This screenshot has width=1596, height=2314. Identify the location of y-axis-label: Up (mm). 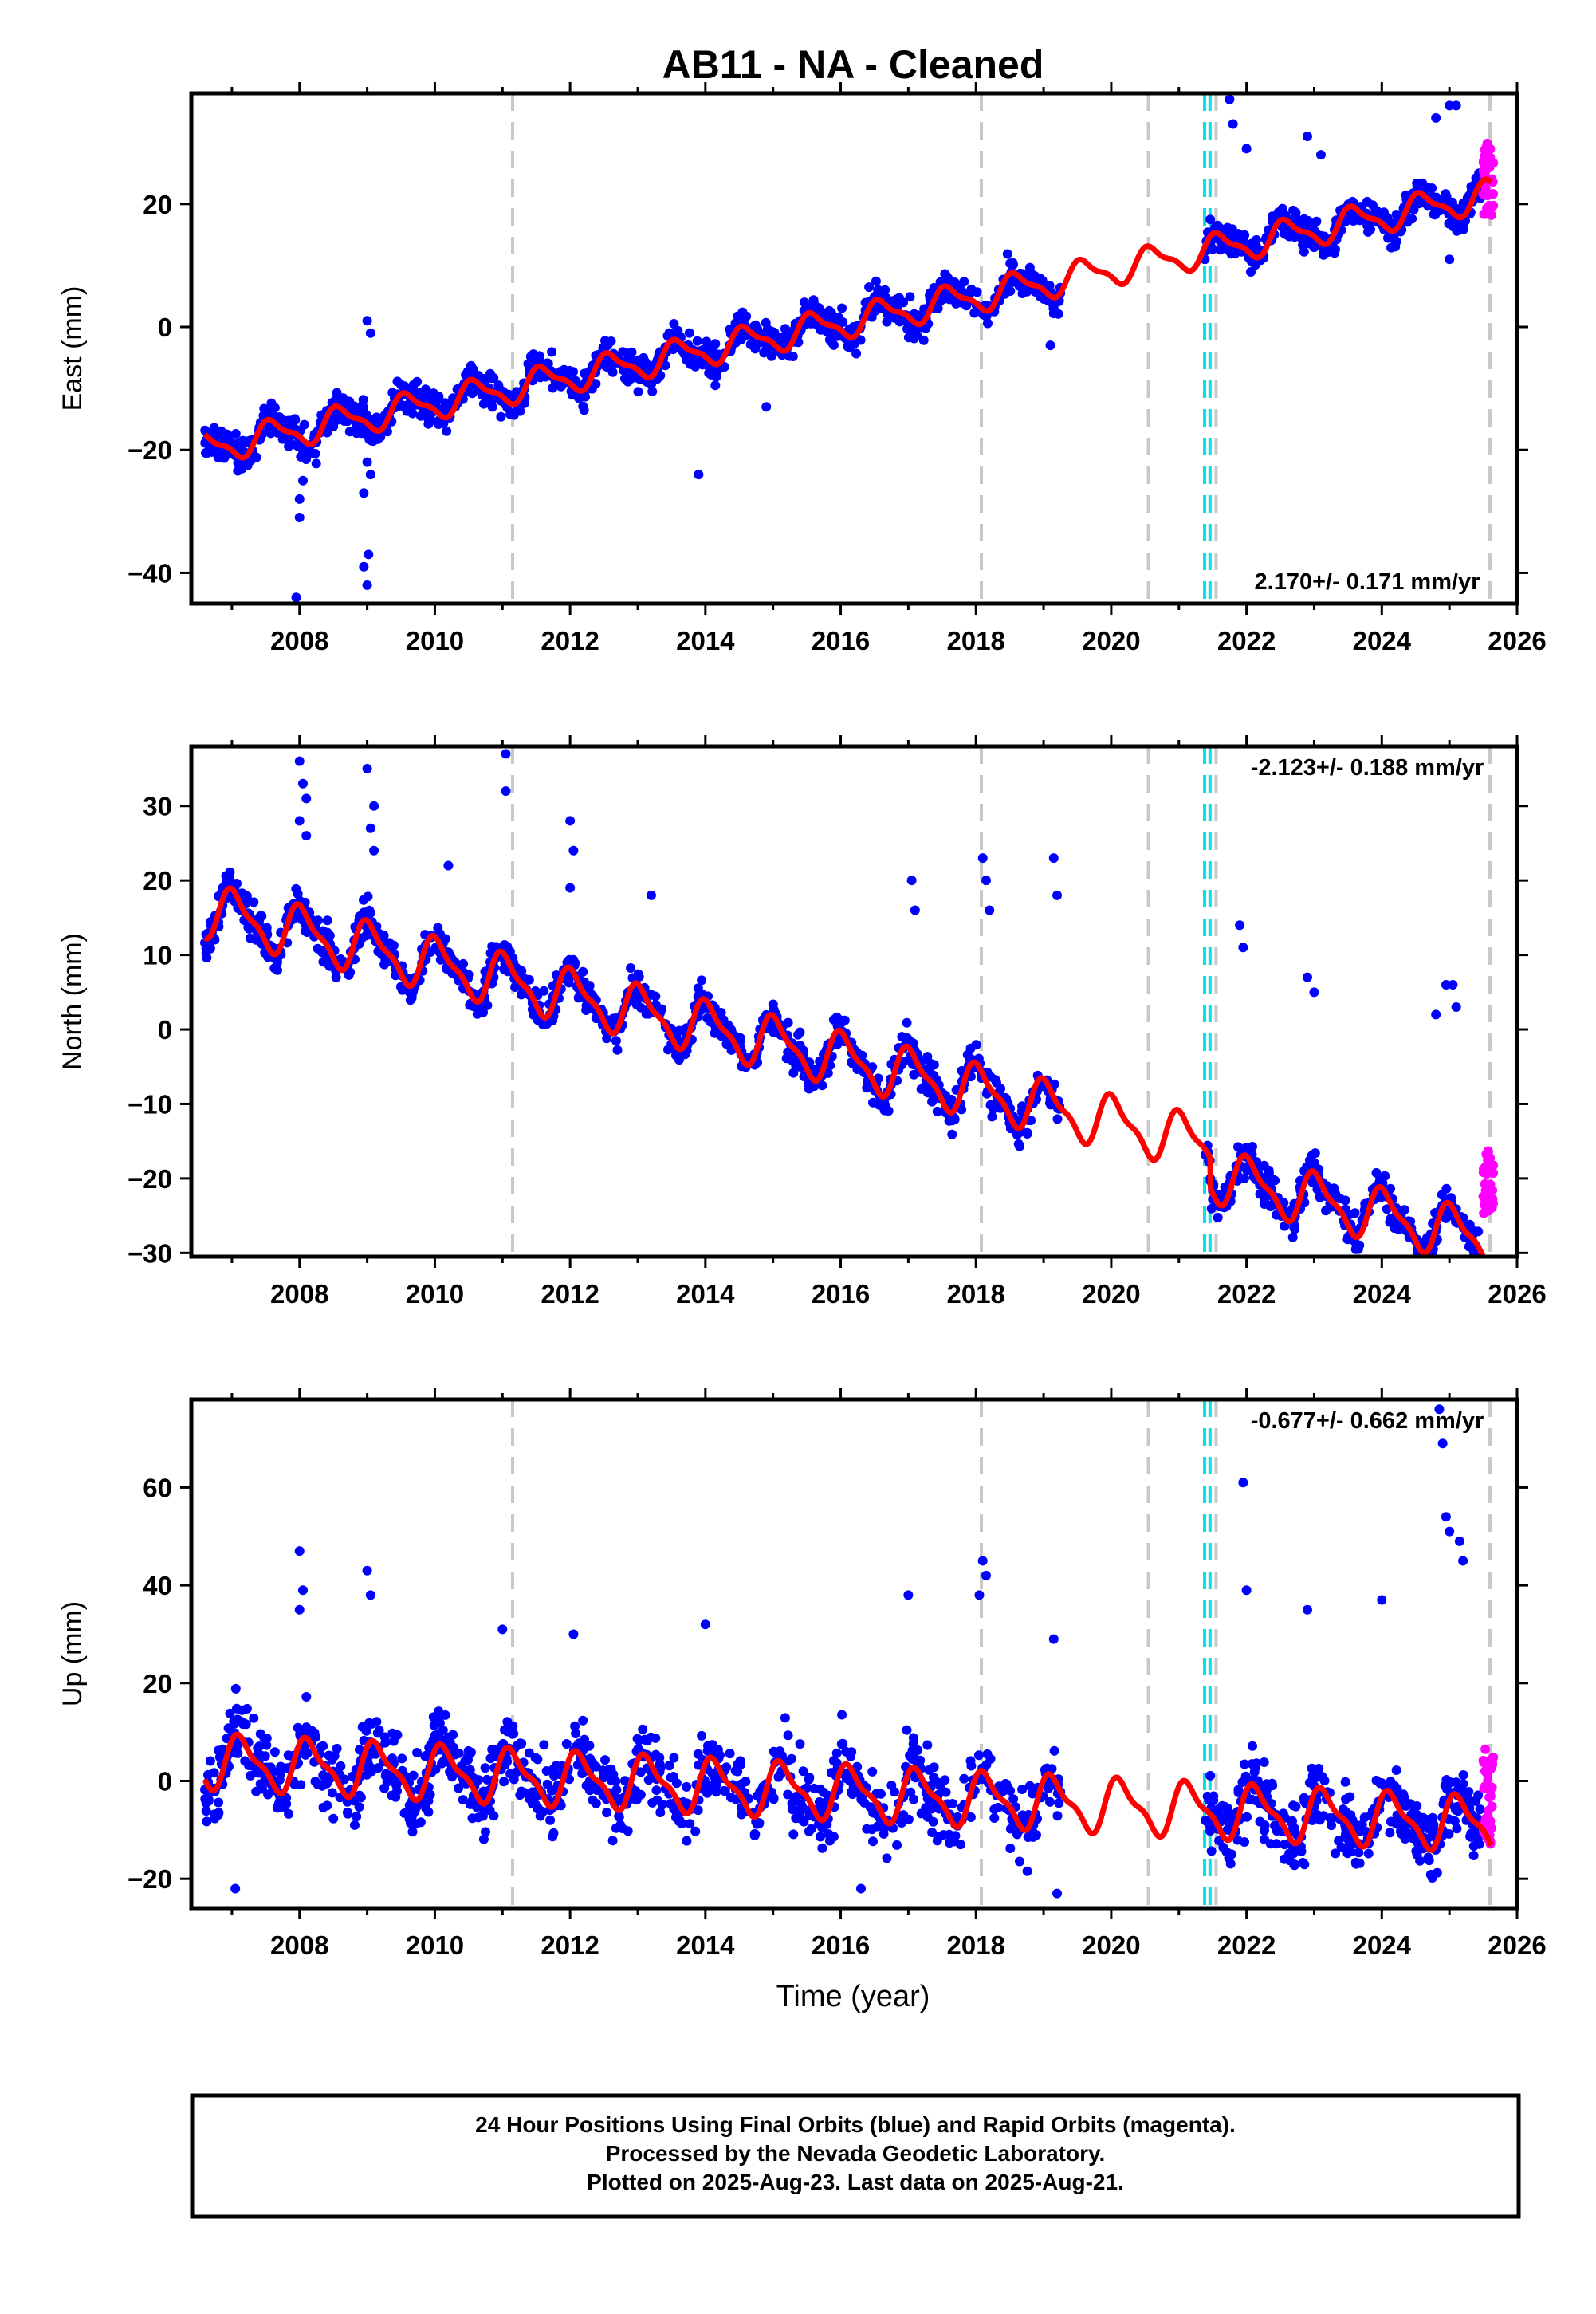
(72, 1653).